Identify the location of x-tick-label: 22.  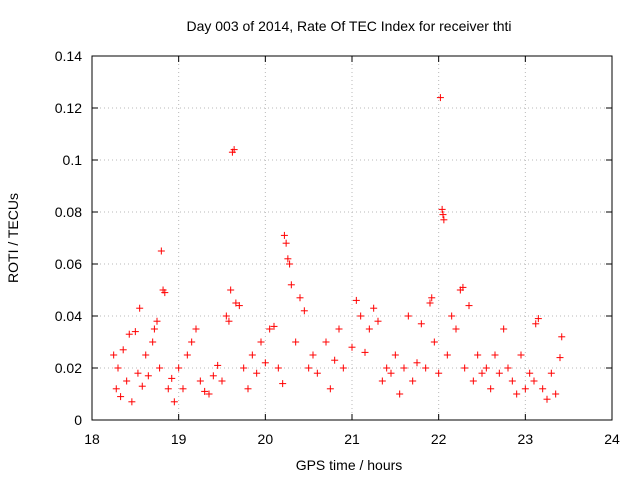
(439, 439).